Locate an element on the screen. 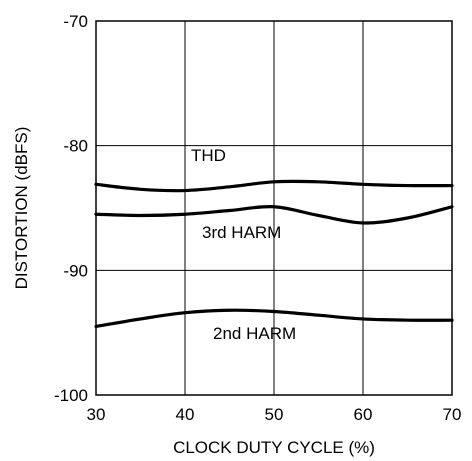 This screenshot has height=461, width=472. x-tick-label: 40 is located at coordinates (185, 414).